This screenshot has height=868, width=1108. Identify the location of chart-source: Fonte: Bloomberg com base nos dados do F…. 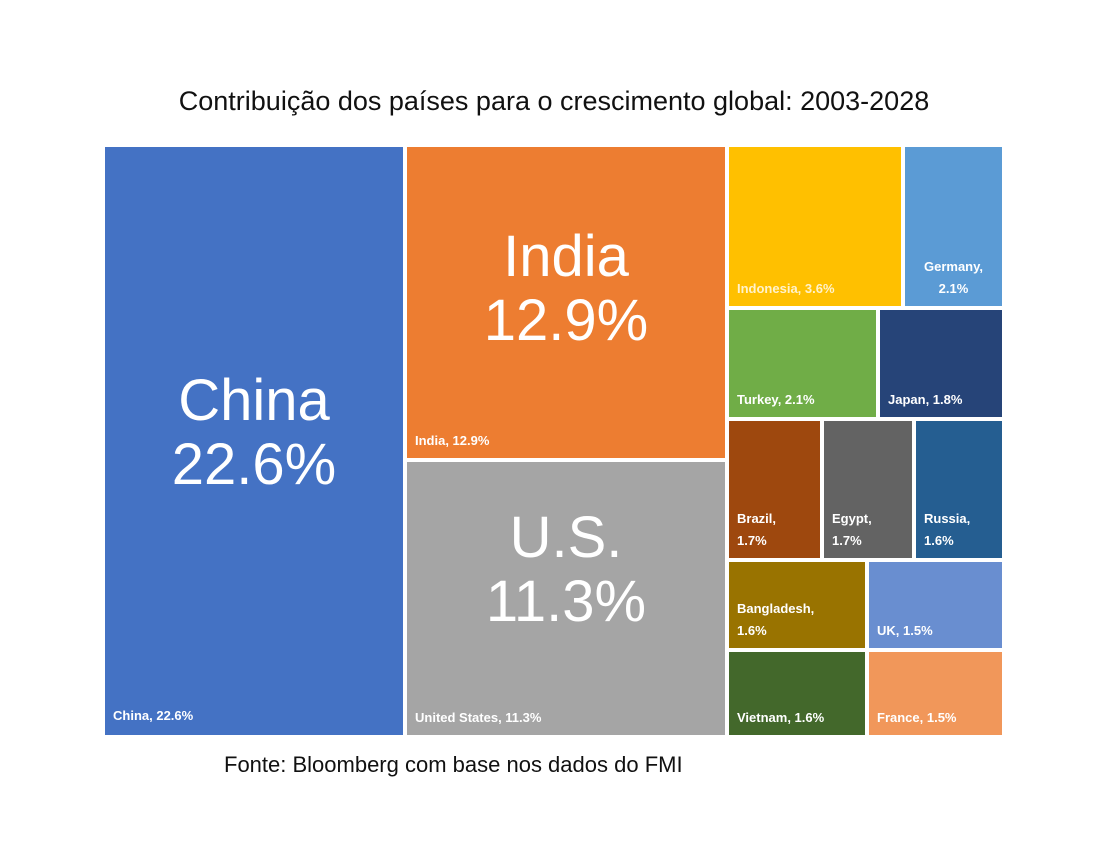
(453, 764).